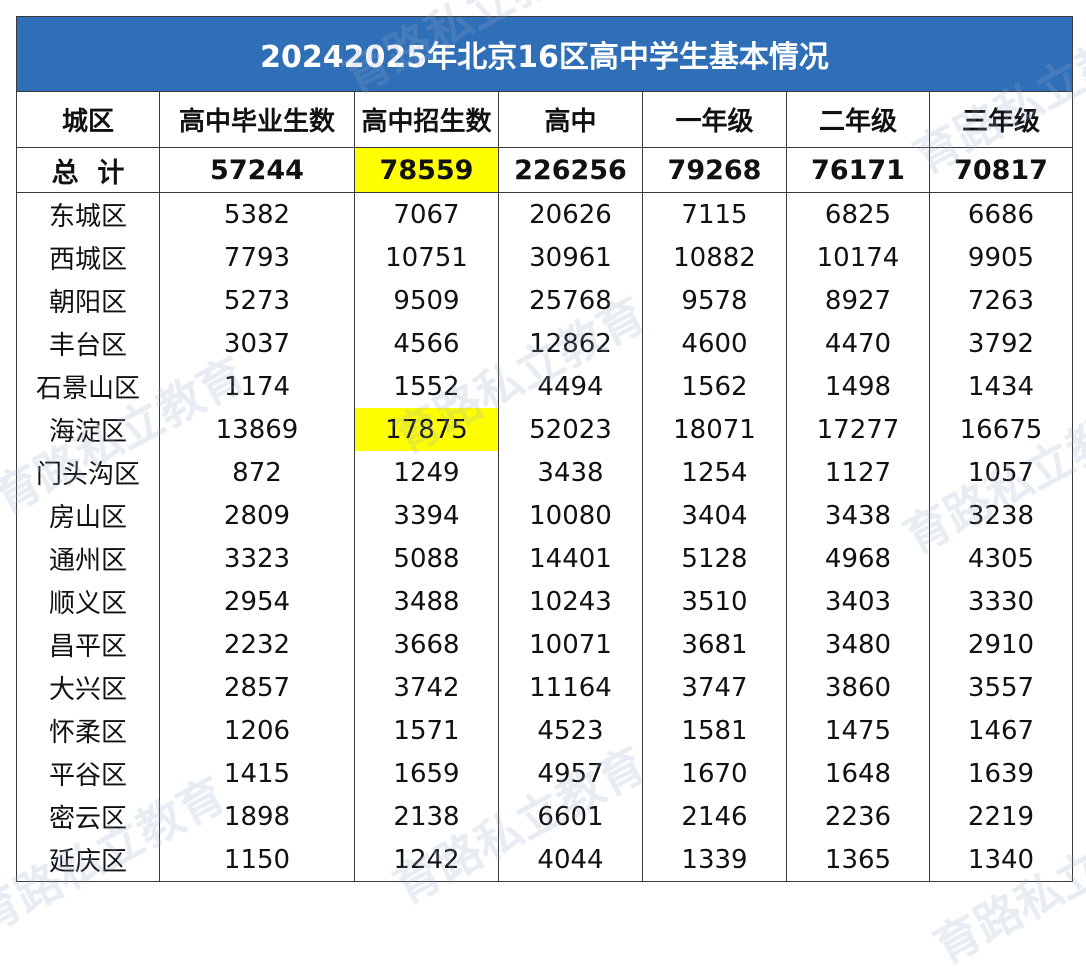 This screenshot has width=1086, height=977. Describe the element at coordinates (570, 343) in the screenshot. I see `table-cell: 12862` at that location.